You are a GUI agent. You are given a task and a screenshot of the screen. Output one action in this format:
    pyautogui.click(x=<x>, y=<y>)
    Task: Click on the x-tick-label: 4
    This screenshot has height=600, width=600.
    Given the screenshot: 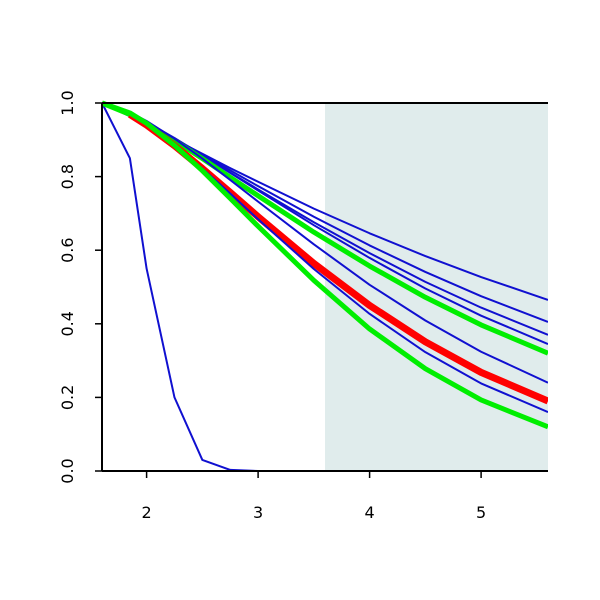 What is the action you would take?
    pyautogui.click(x=370, y=512)
    